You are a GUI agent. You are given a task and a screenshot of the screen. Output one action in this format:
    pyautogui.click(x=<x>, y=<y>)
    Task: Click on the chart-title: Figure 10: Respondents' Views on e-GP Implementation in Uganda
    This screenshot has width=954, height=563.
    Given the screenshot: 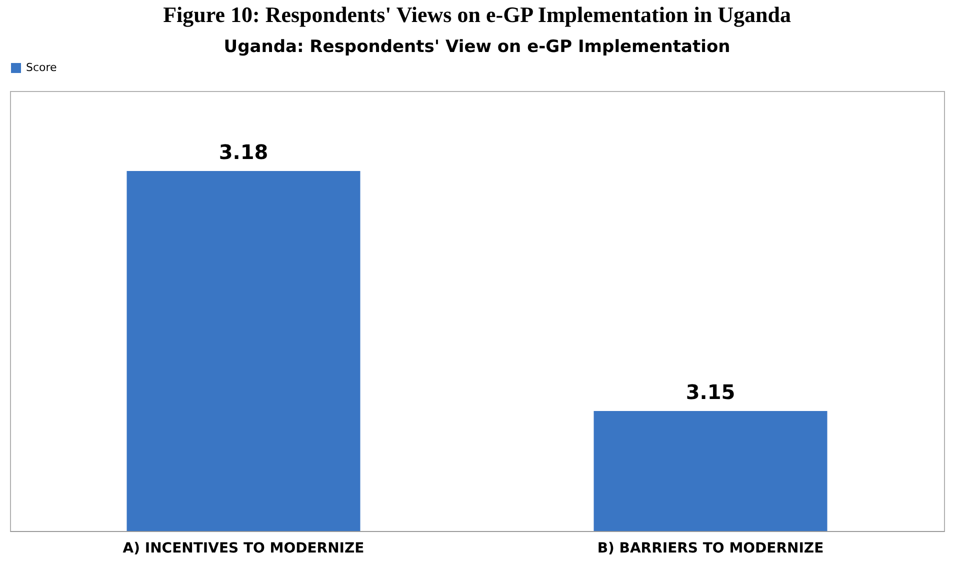 What is the action you would take?
    pyautogui.click(x=477, y=14)
    